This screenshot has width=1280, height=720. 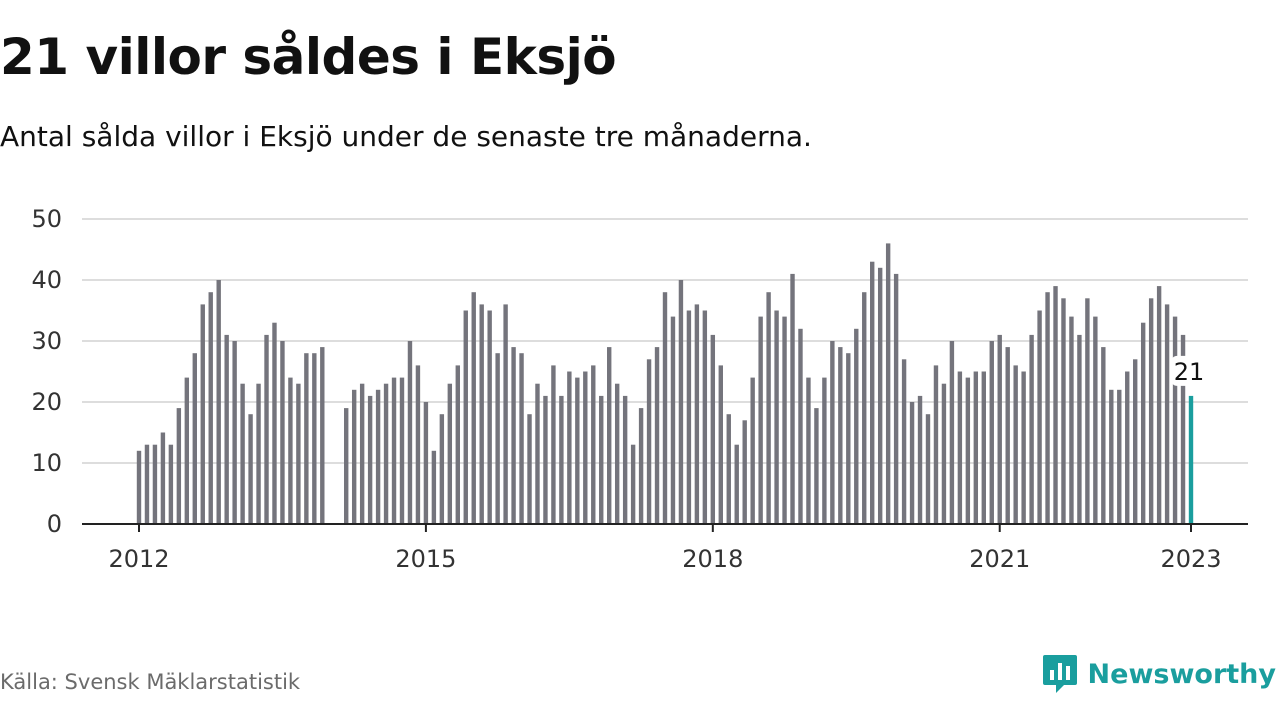 I want to click on y-tick-label: 40, so click(x=46, y=280).